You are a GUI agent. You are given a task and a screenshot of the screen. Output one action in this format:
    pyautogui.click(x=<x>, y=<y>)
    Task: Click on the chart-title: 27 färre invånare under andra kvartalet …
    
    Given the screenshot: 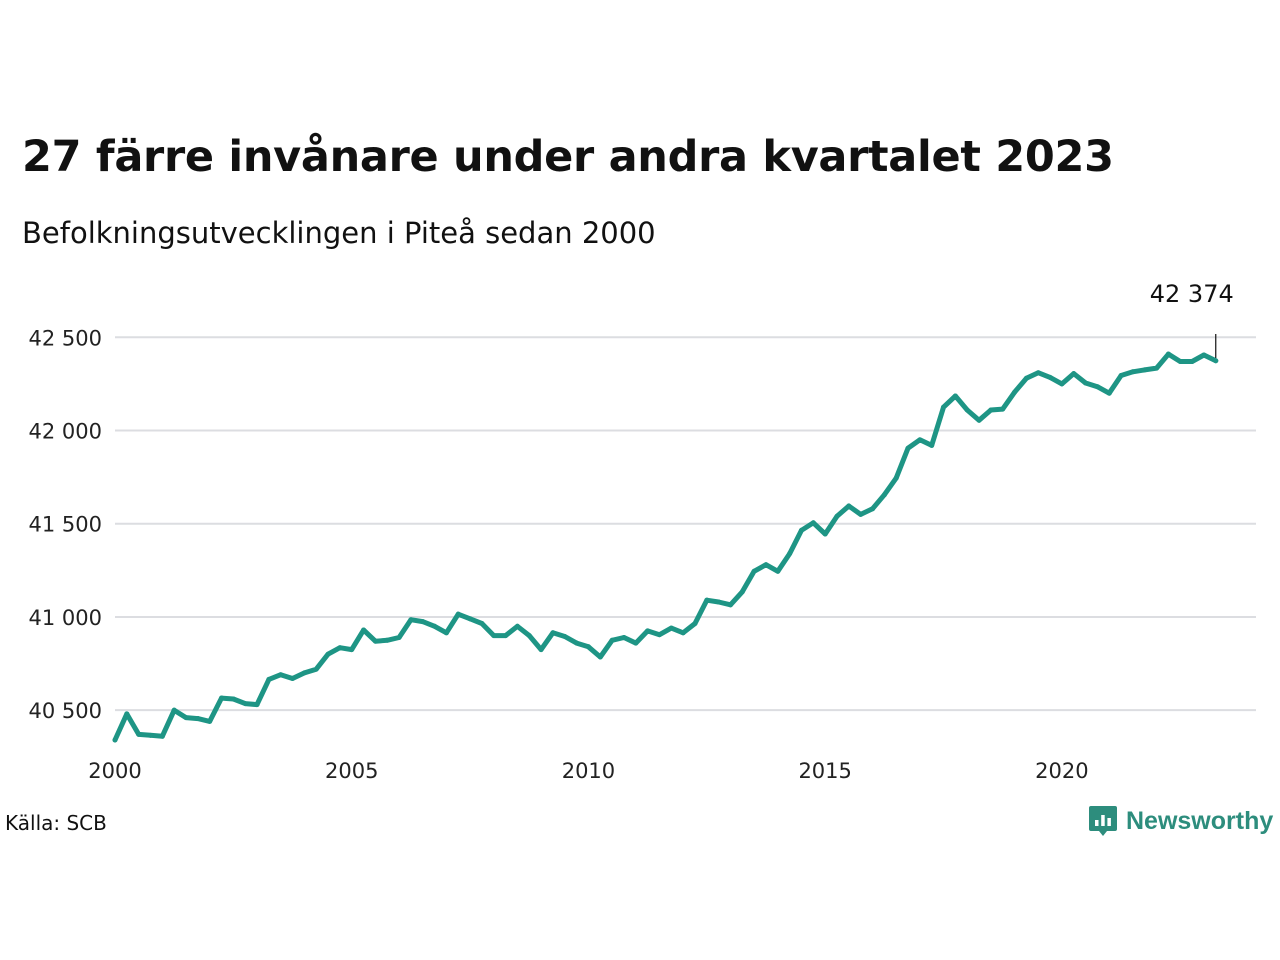 What is the action you would take?
    pyautogui.click(x=568, y=157)
    